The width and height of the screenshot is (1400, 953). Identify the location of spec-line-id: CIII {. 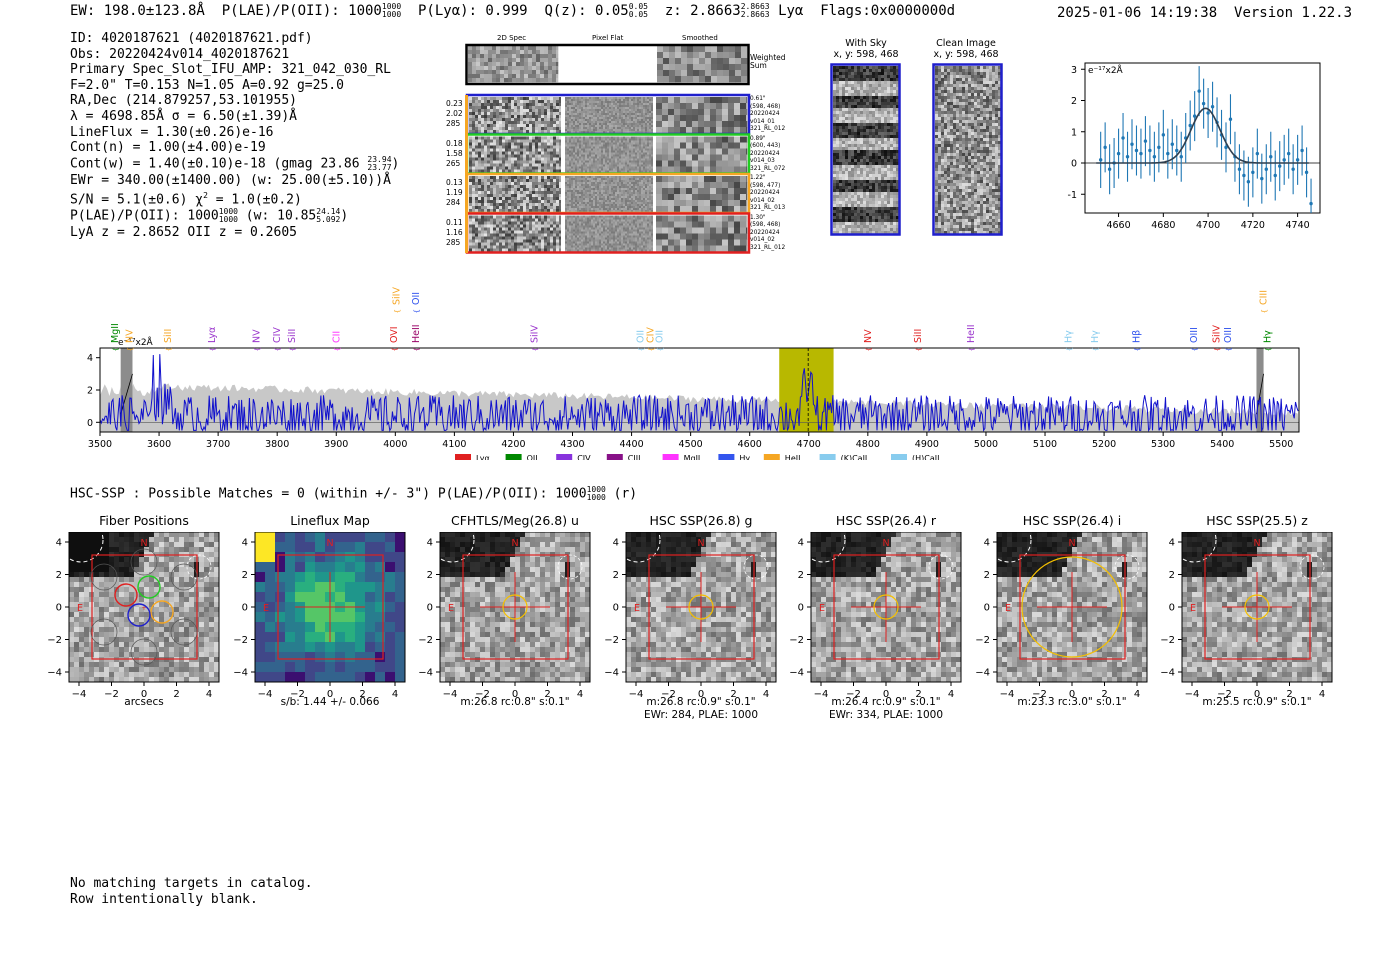
(1264, 302).